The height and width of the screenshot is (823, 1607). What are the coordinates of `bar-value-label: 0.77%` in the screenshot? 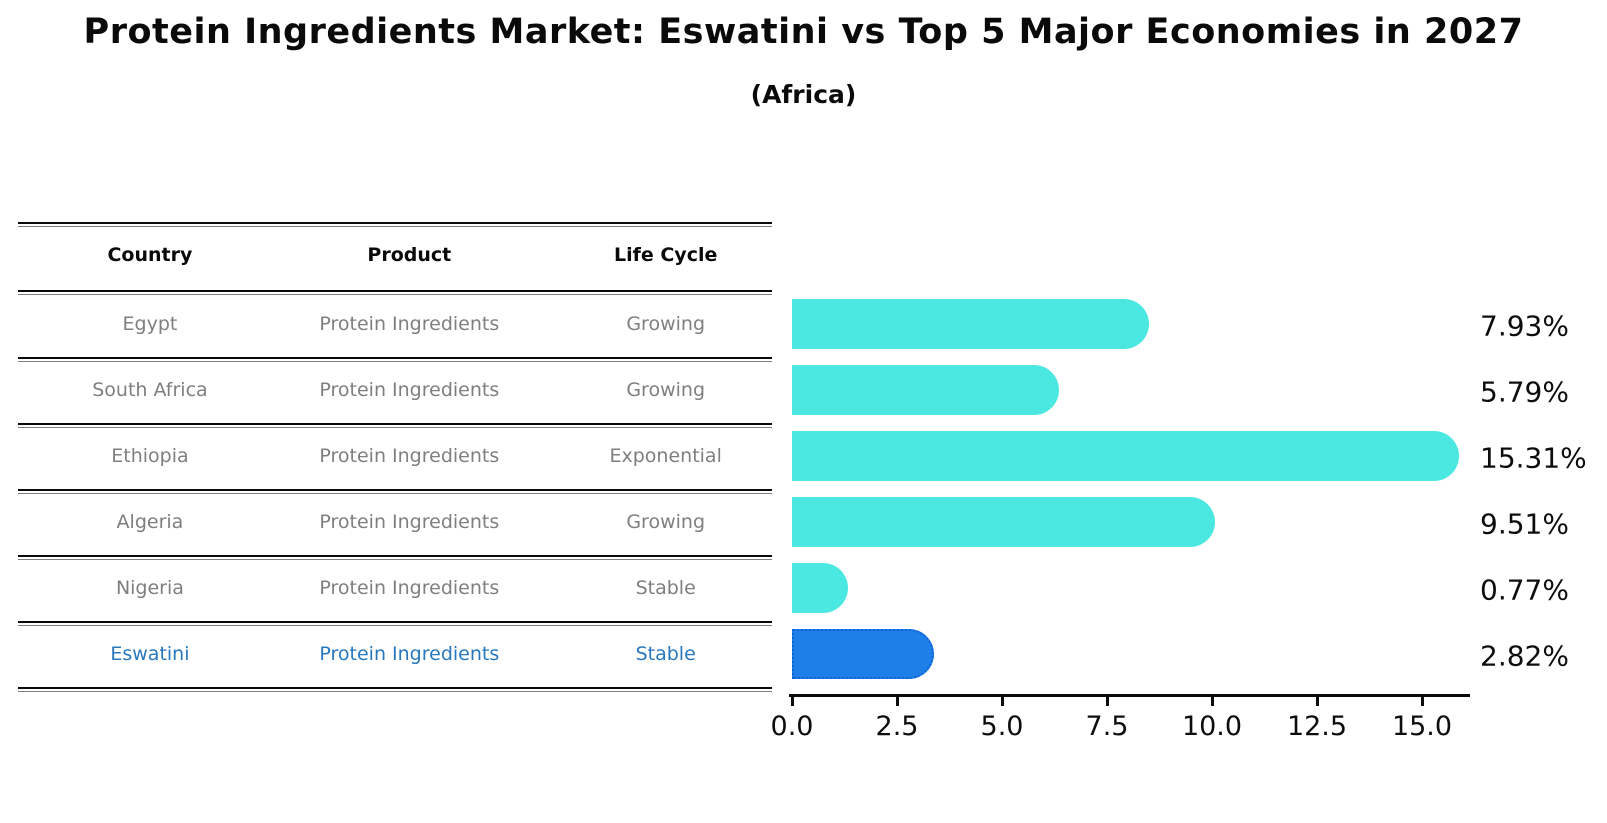 It's located at (1524, 590).